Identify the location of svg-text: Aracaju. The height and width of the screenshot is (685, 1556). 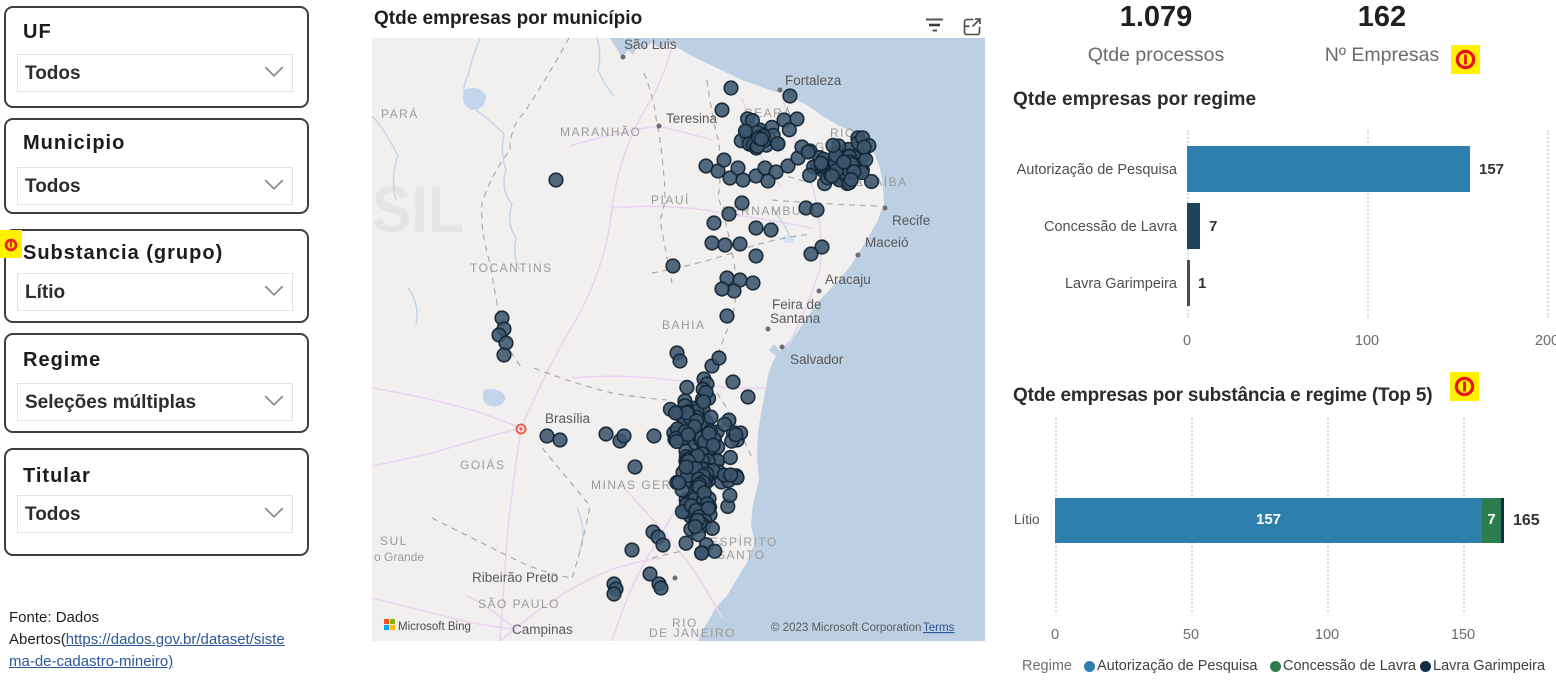
(848, 279).